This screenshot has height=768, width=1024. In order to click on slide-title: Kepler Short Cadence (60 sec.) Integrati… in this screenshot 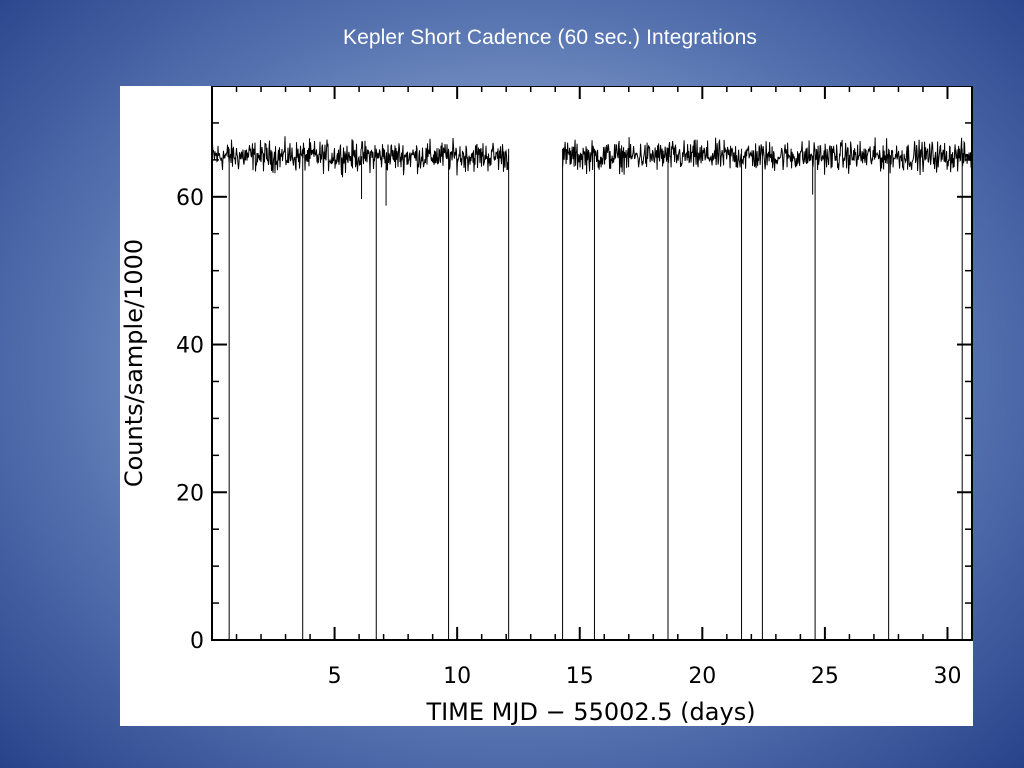, I will do `click(550, 37)`.